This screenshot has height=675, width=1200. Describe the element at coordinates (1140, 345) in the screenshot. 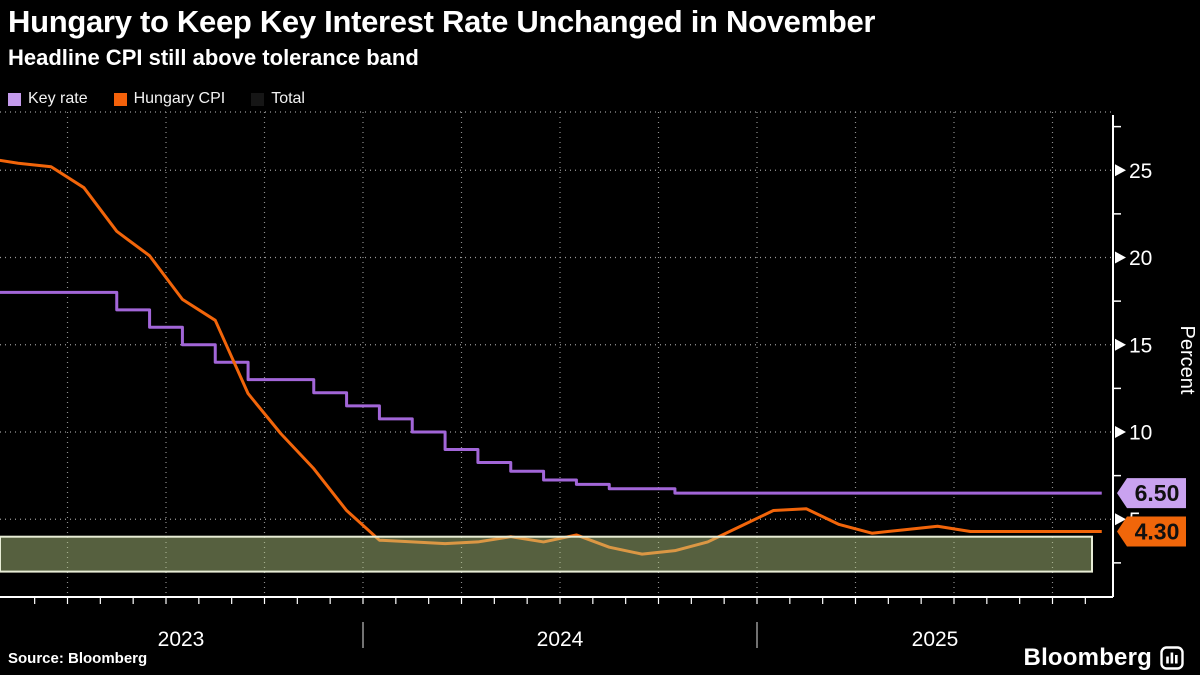

I see `y-tick-label: 15` at that location.